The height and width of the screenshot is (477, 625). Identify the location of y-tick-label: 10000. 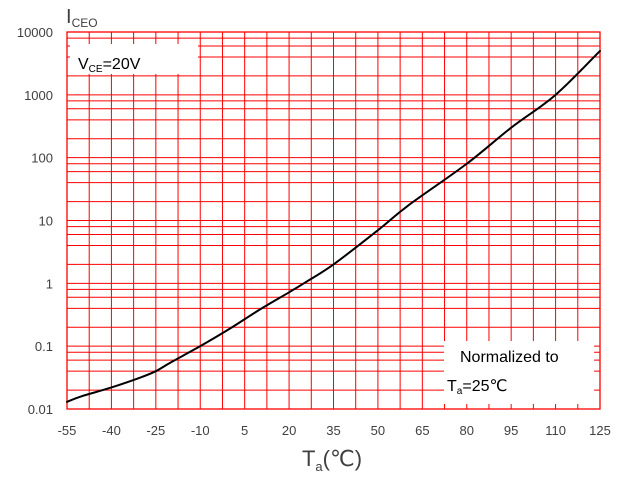
(35, 32).